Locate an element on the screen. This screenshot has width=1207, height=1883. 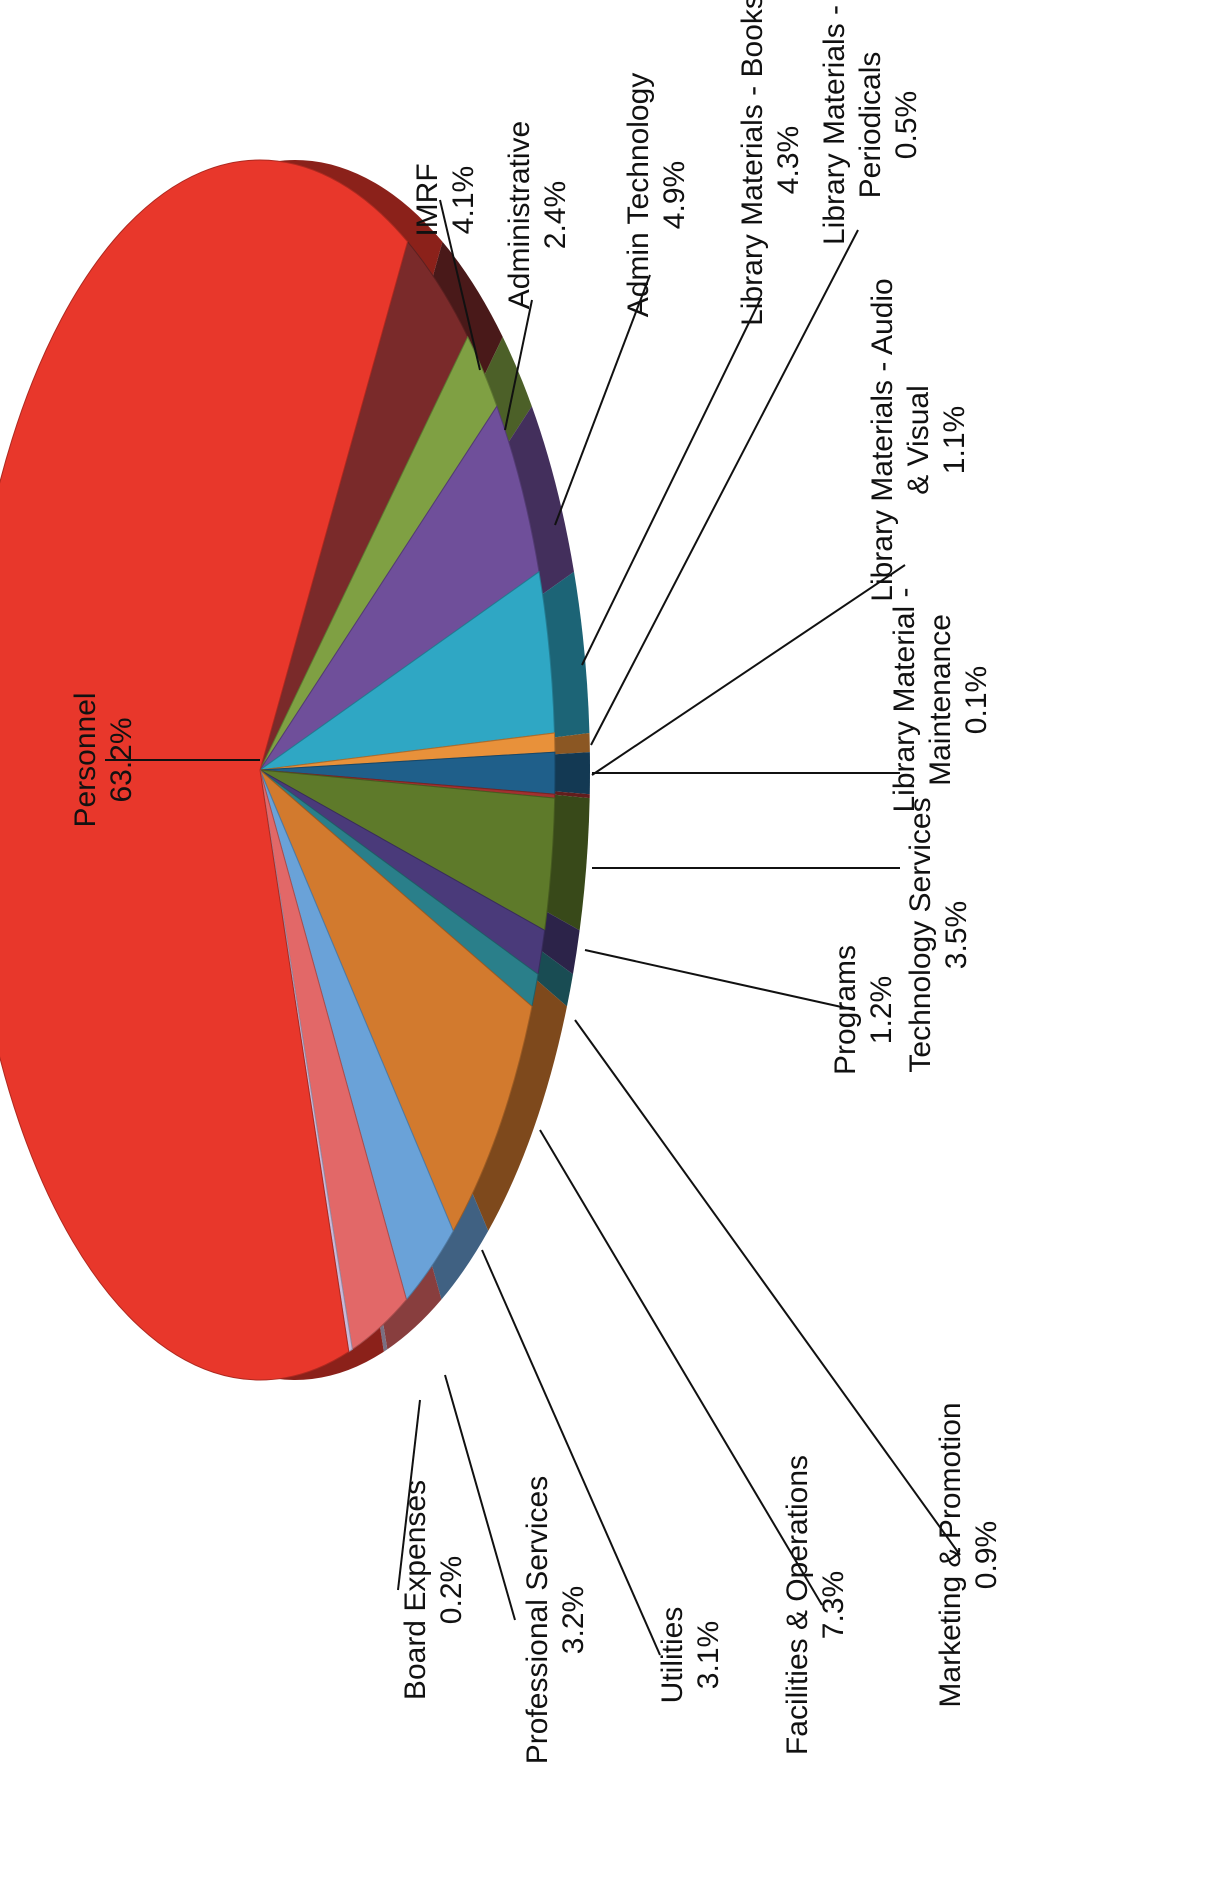
slice-name-library-materials-periodicals: Periodicals is located at coordinates (870, 125).